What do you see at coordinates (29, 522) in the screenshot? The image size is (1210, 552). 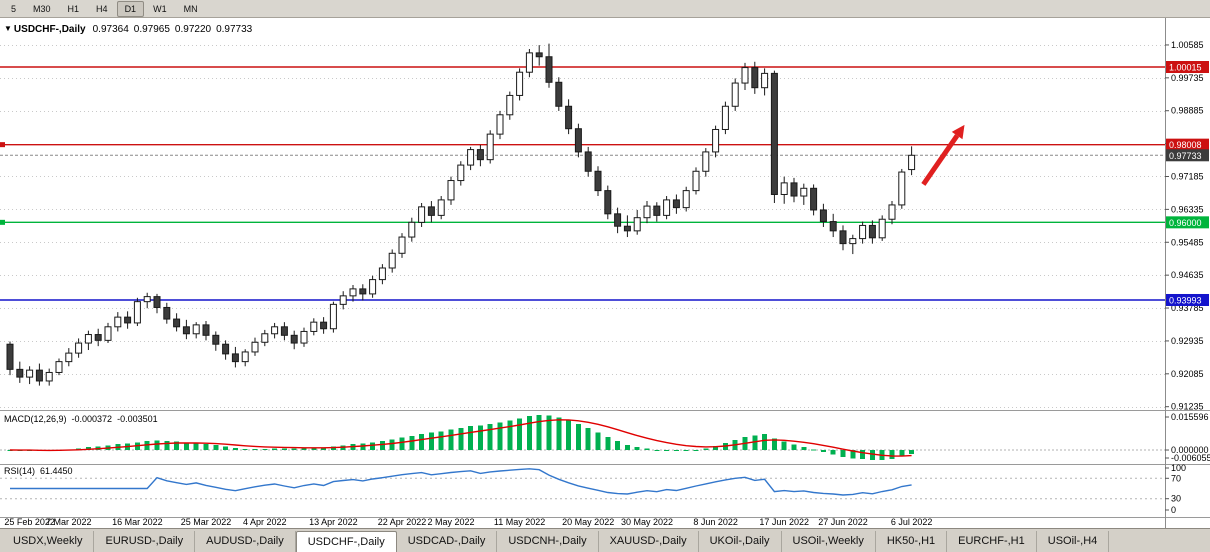 I see `date-label: 25 Feb 2022` at bounding box center [29, 522].